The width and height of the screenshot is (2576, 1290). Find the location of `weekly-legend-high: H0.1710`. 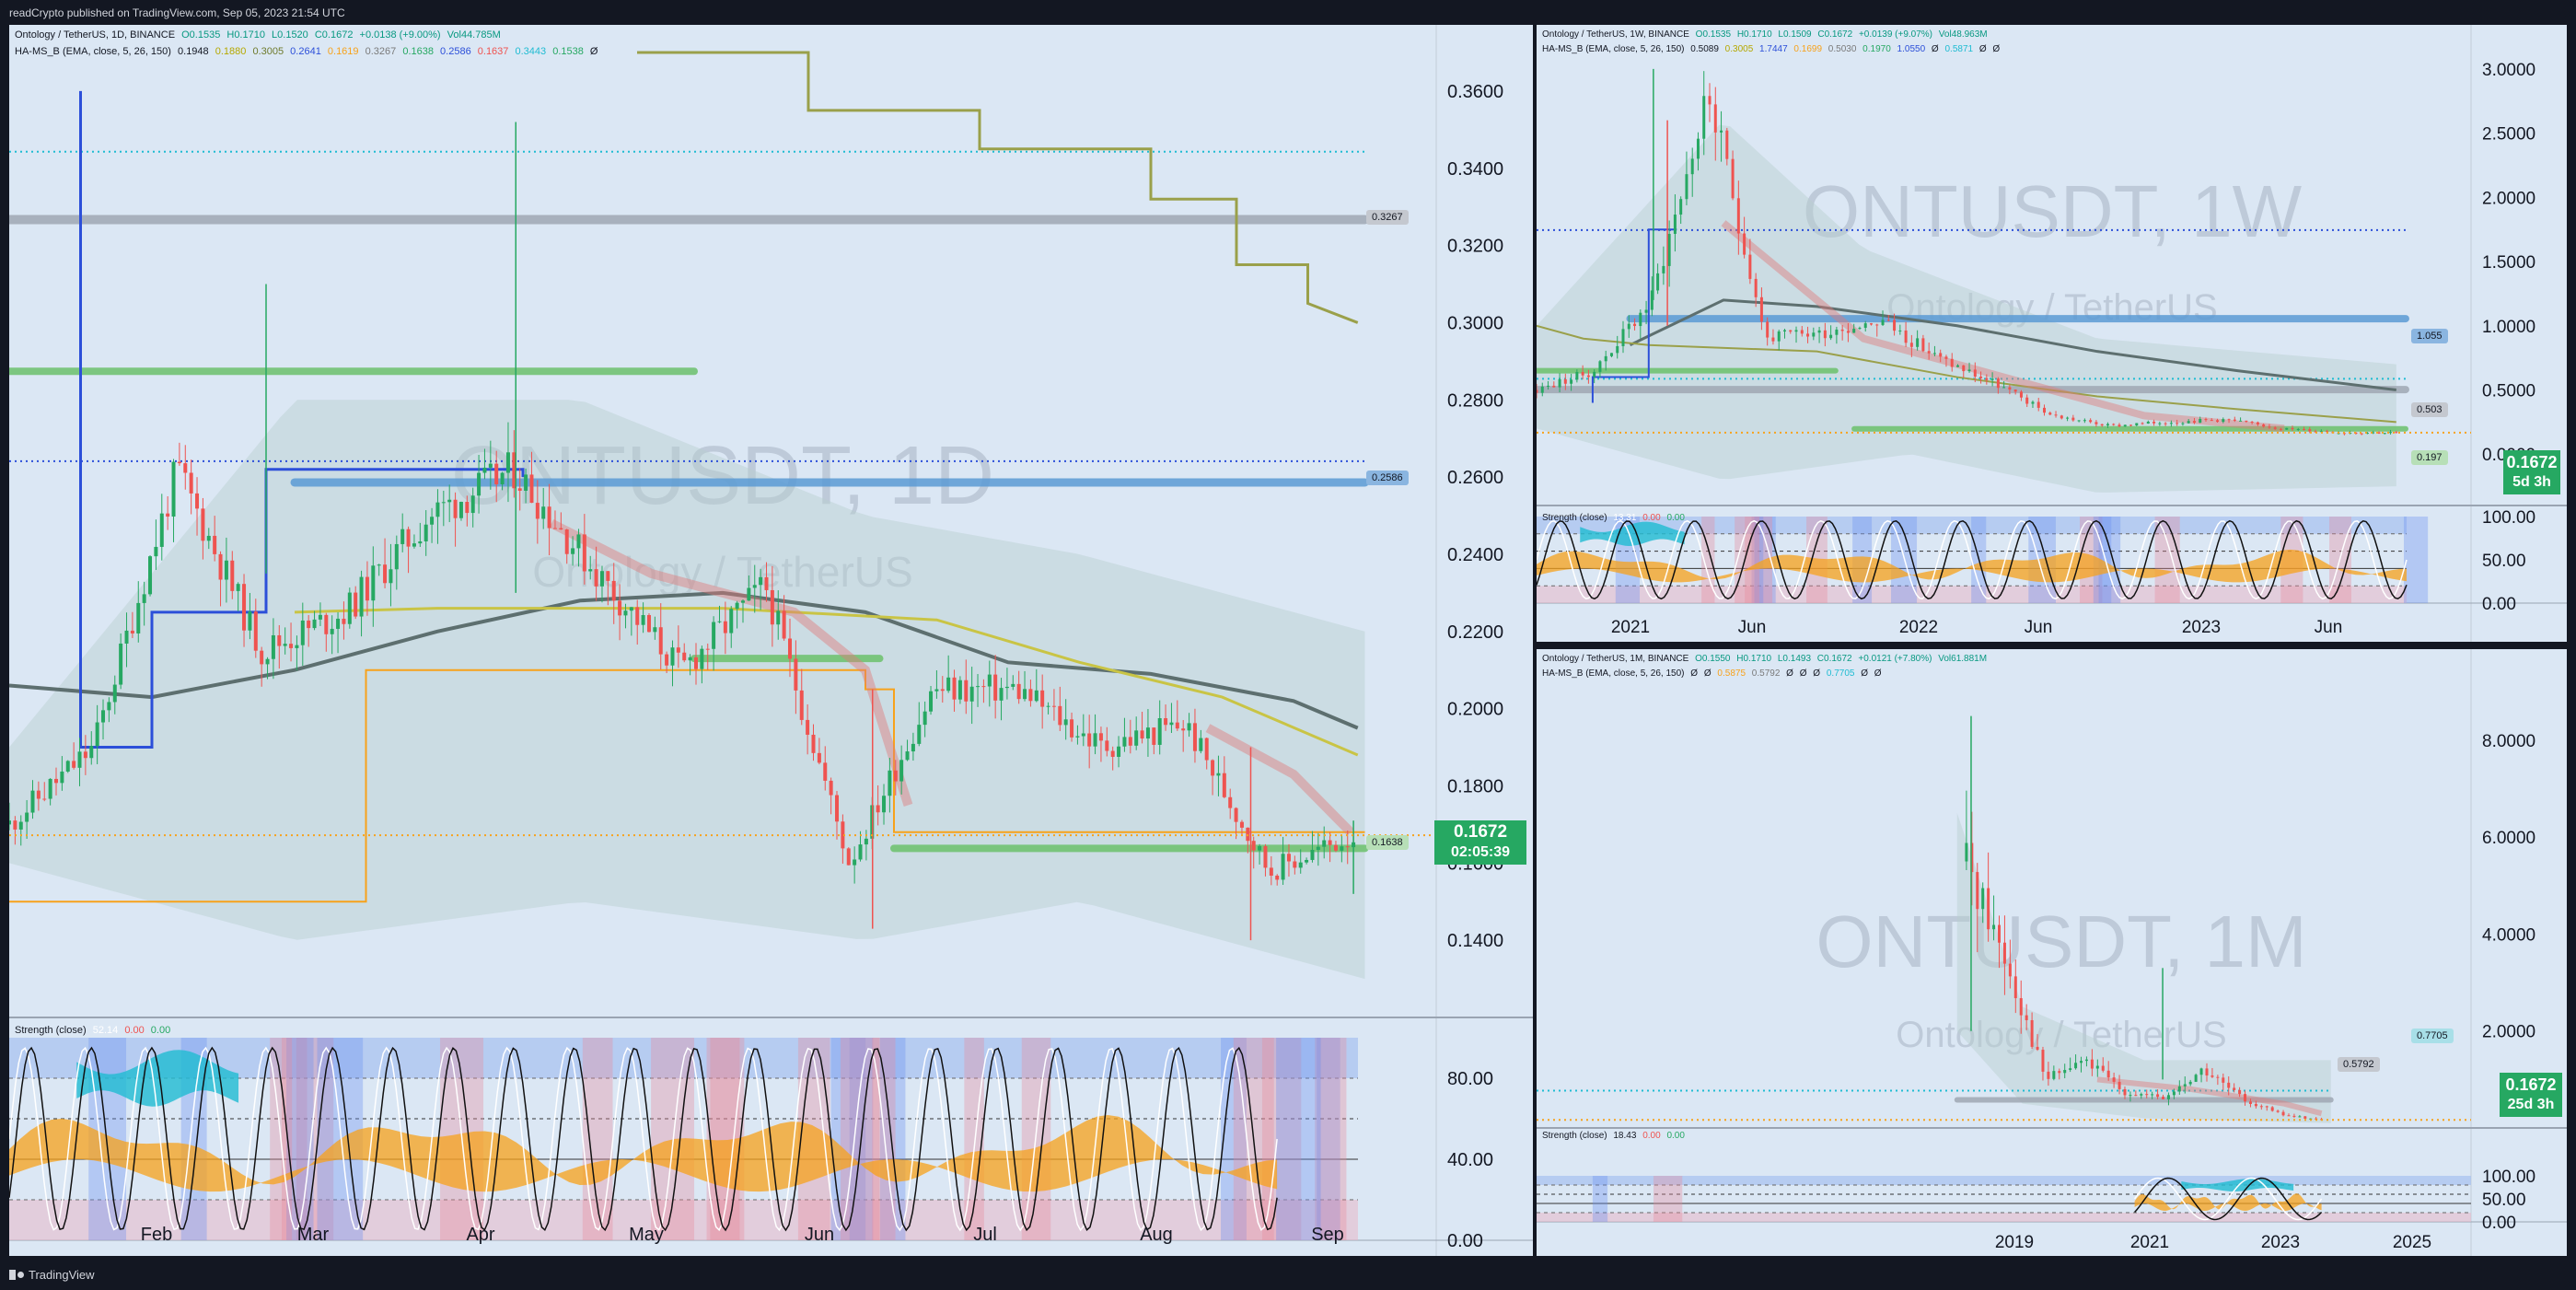

weekly-legend-high: H0.1710 is located at coordinates (1754, 34).